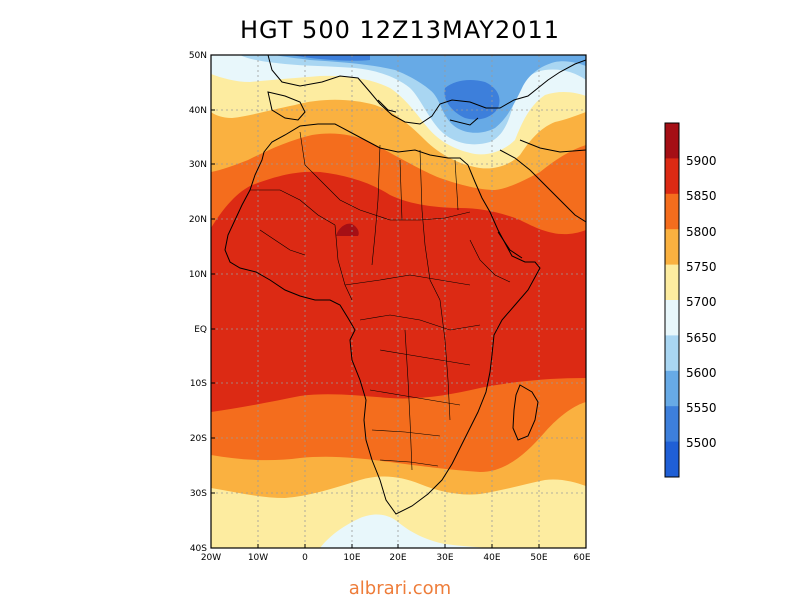  What do you see at coordinates (305, 558) in the screenshot?
I see `lon-label: 0` at bounding box center [305, 558].